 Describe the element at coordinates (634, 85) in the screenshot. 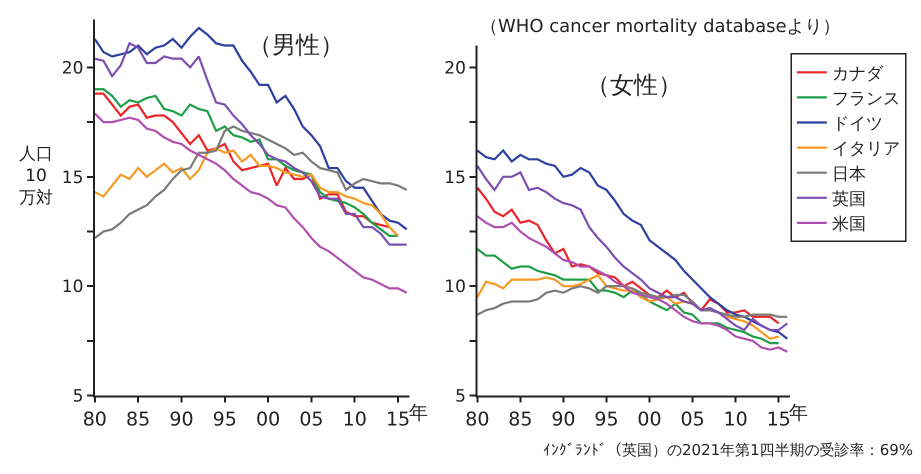

I see `text: （女性）` at that location.